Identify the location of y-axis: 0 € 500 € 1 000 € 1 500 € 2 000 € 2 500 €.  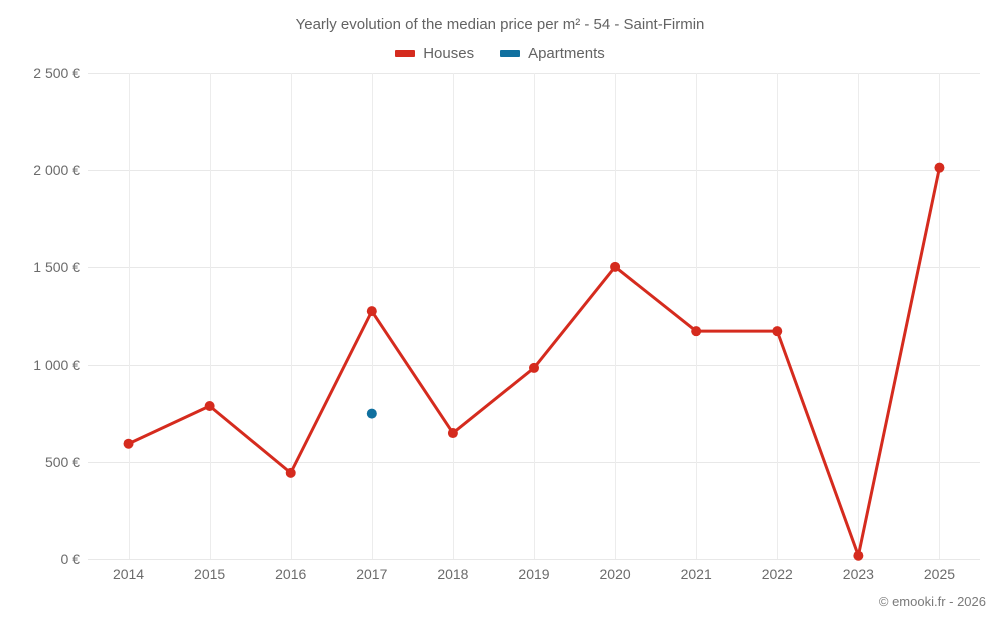
(40, 312).